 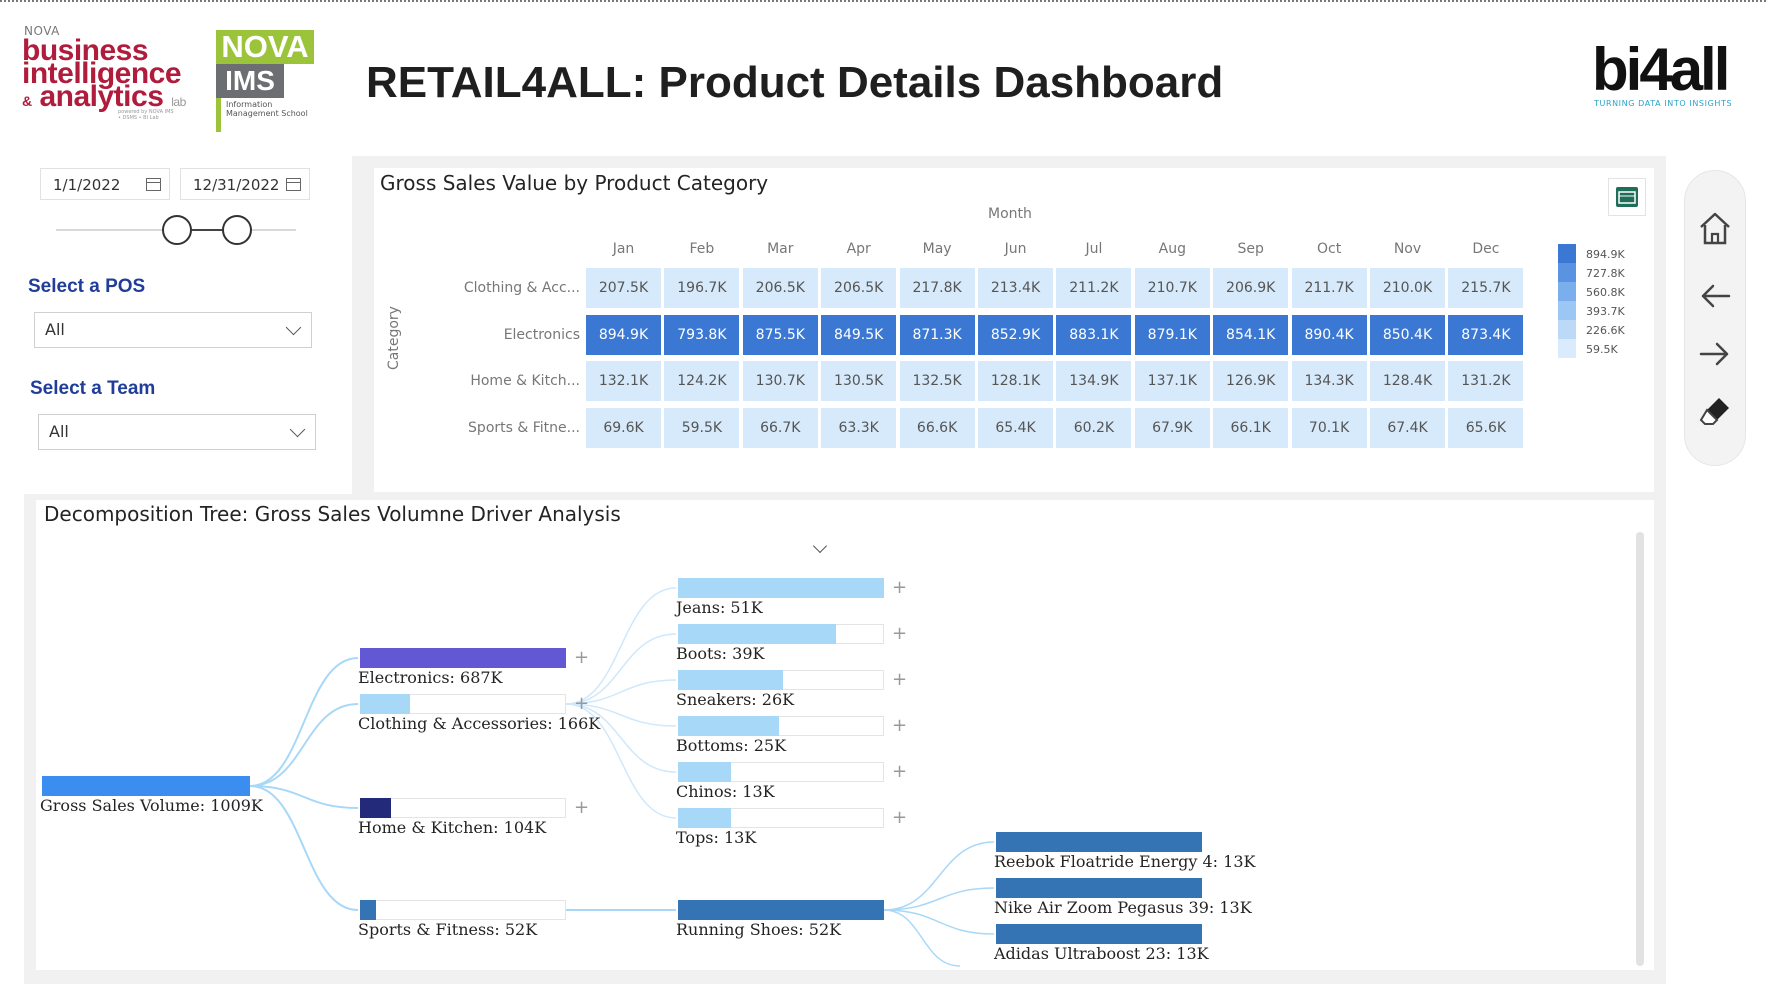 What do you see at coordinates (463, 910) in the screenshot?
I see `decomp-bar-bg` at bounding box center [463, 910].